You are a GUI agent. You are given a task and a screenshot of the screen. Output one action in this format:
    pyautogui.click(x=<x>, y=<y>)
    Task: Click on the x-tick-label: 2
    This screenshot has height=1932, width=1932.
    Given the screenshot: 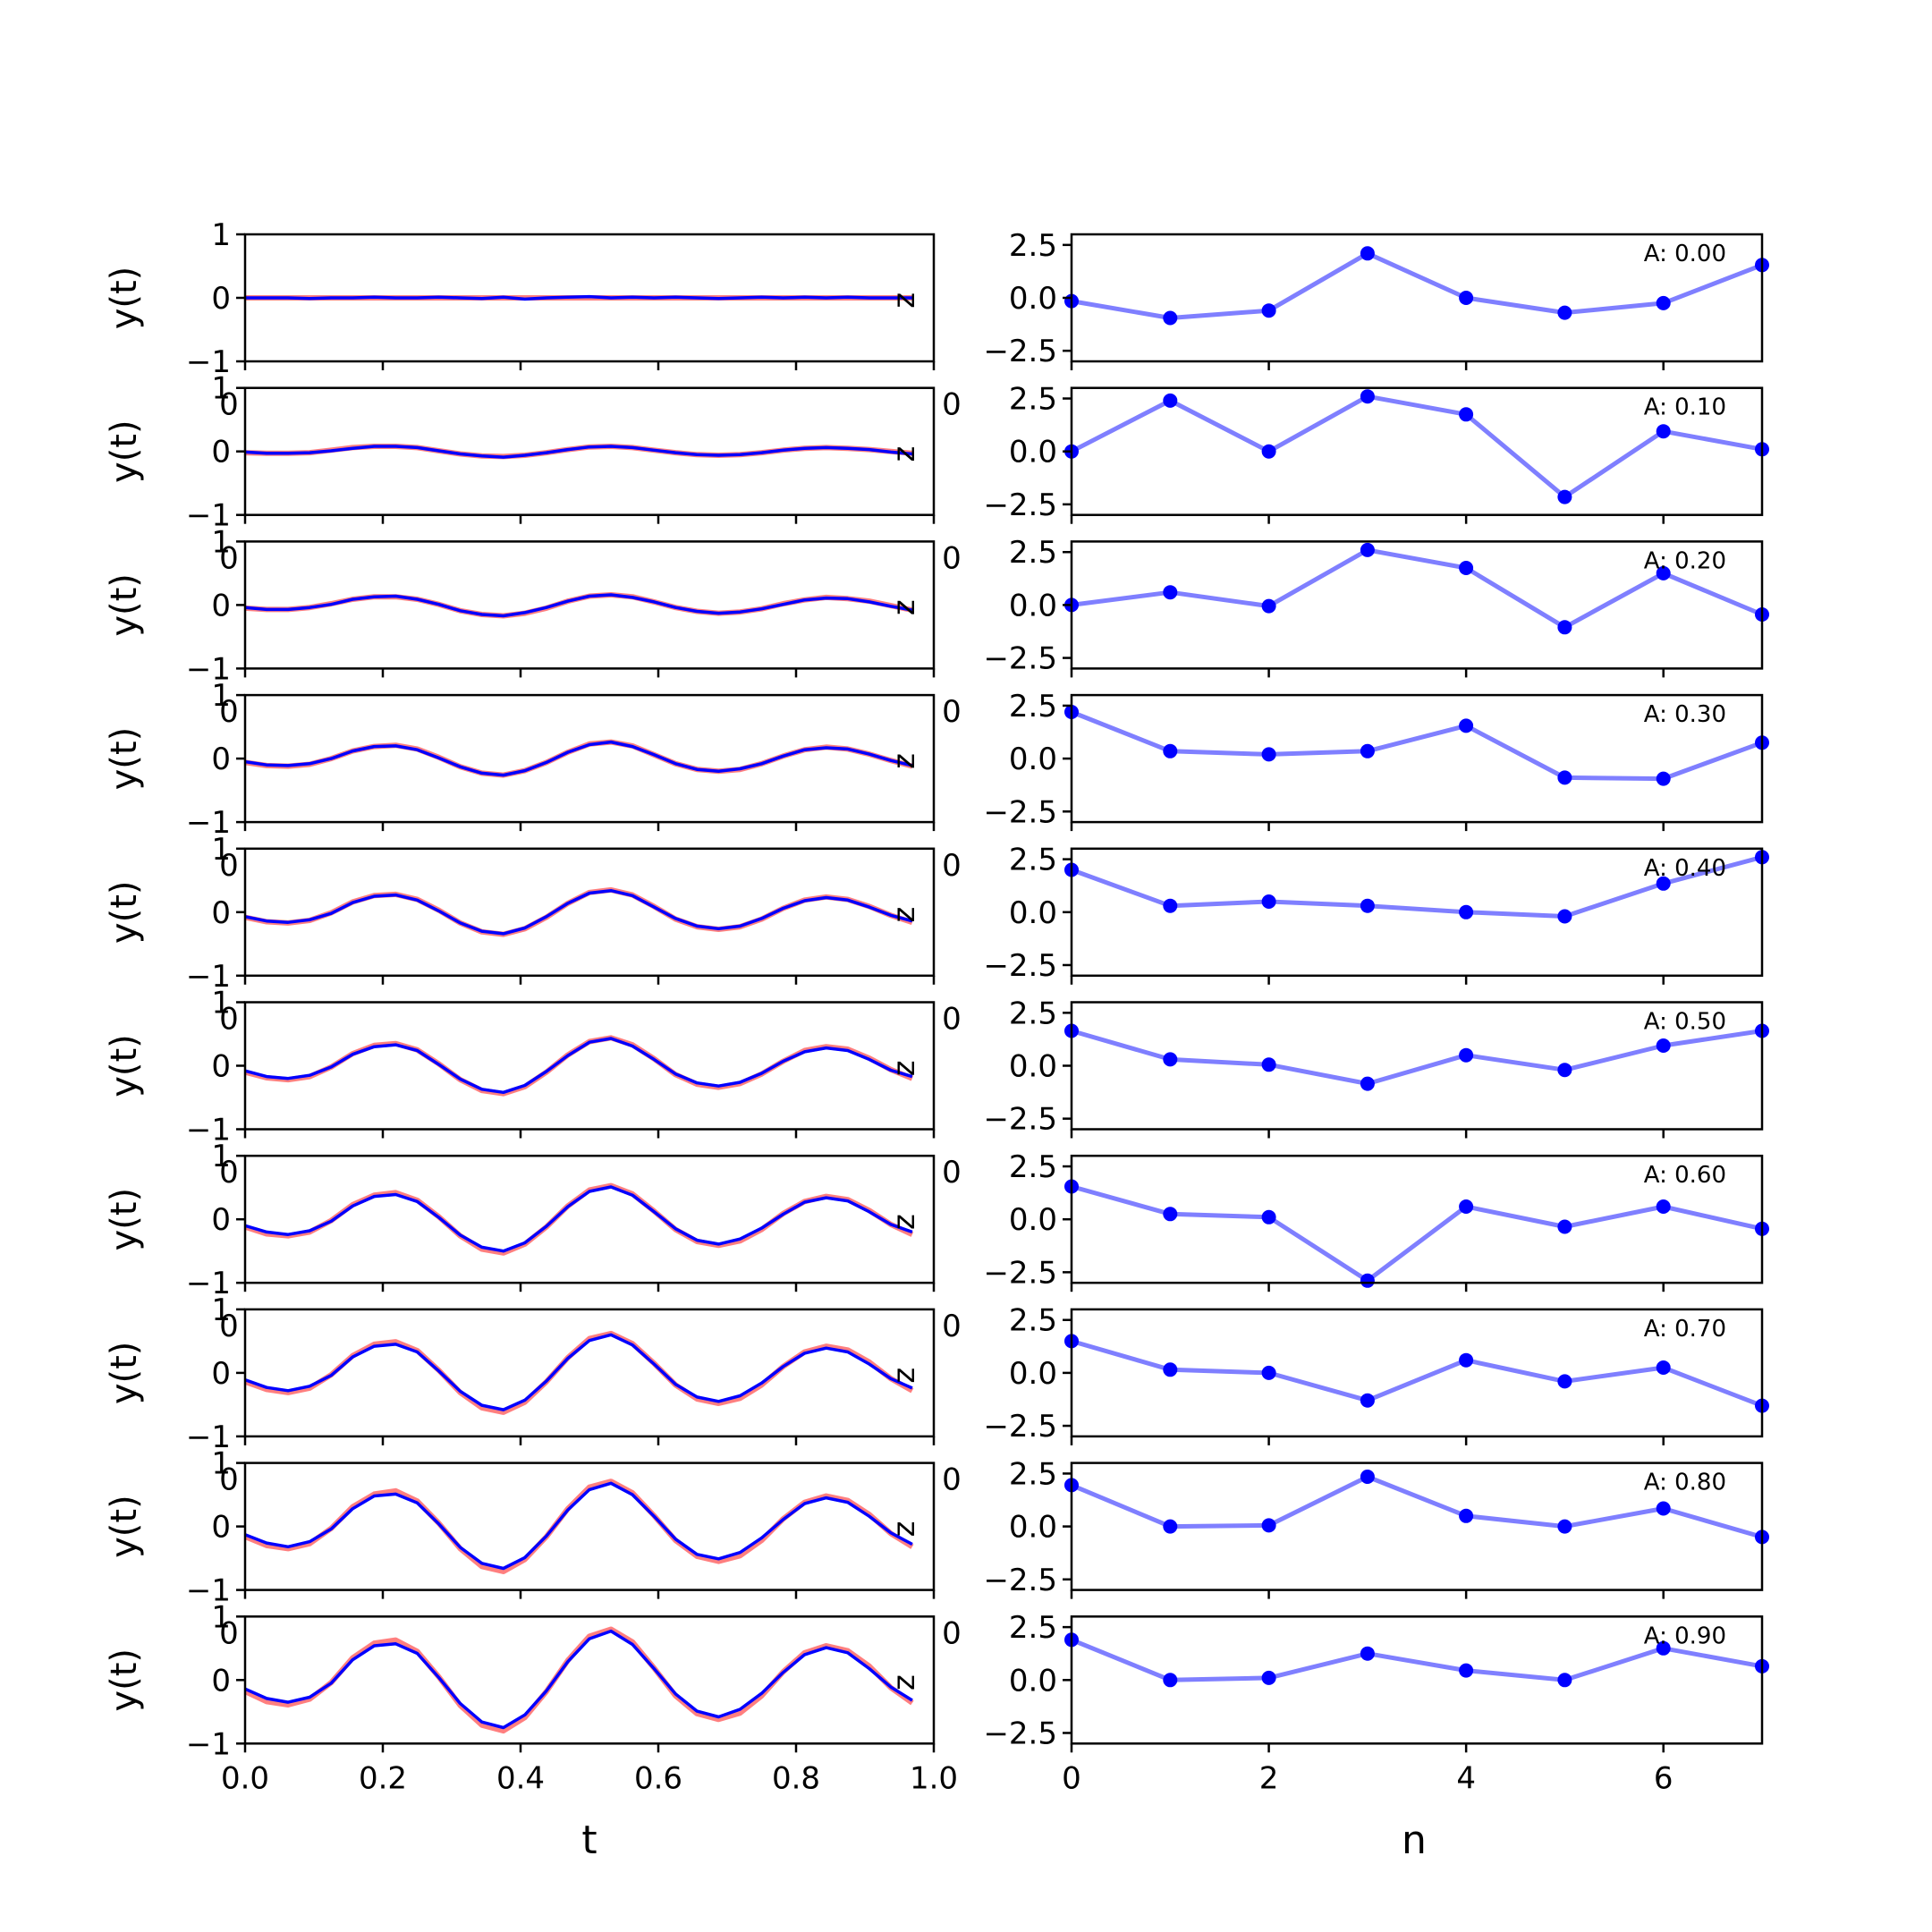 What is the action you would take?
    pyautogui.click(x=1269, y=1778)
    